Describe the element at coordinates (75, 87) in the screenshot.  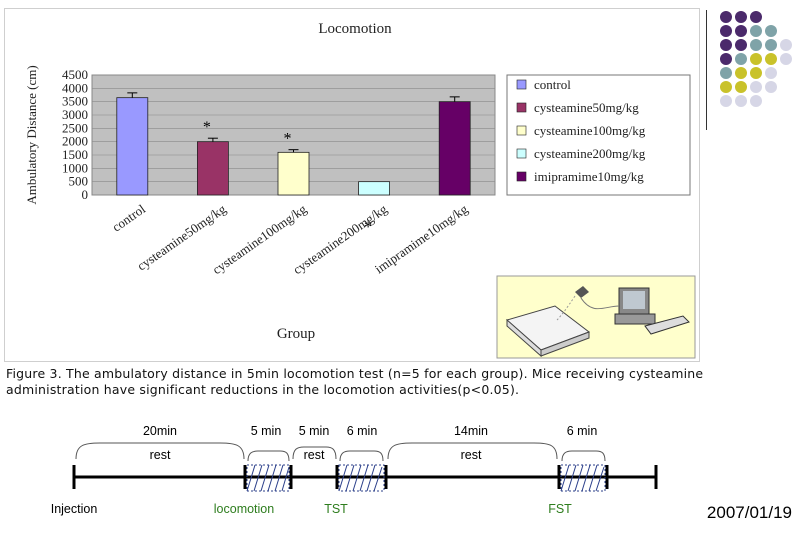
I see `y-tick-label: 4000` at that location.